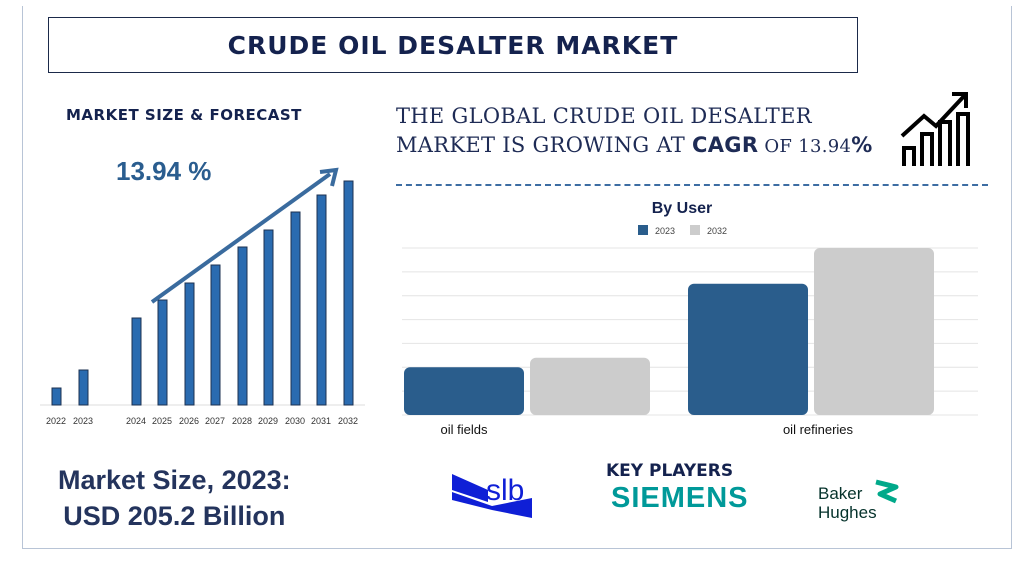 This screenshot has width=1024, height=576. I want to click on headline-line2: MARKET IS GROWING AT CAGR OF 13.94%, so click(634, 146).